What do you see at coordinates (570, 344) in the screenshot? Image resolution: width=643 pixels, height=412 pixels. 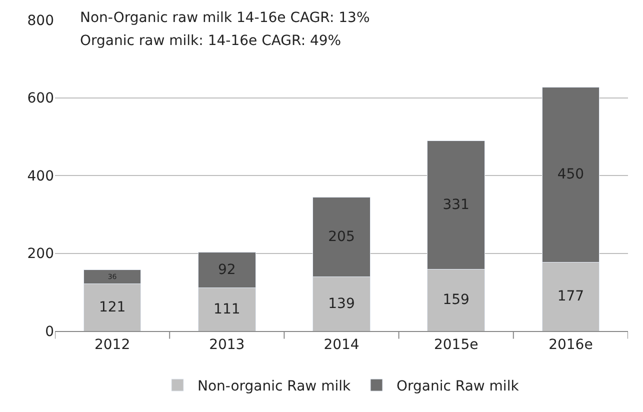 I see `x-tick-label: 2016e` at bounding box center [570, 344].